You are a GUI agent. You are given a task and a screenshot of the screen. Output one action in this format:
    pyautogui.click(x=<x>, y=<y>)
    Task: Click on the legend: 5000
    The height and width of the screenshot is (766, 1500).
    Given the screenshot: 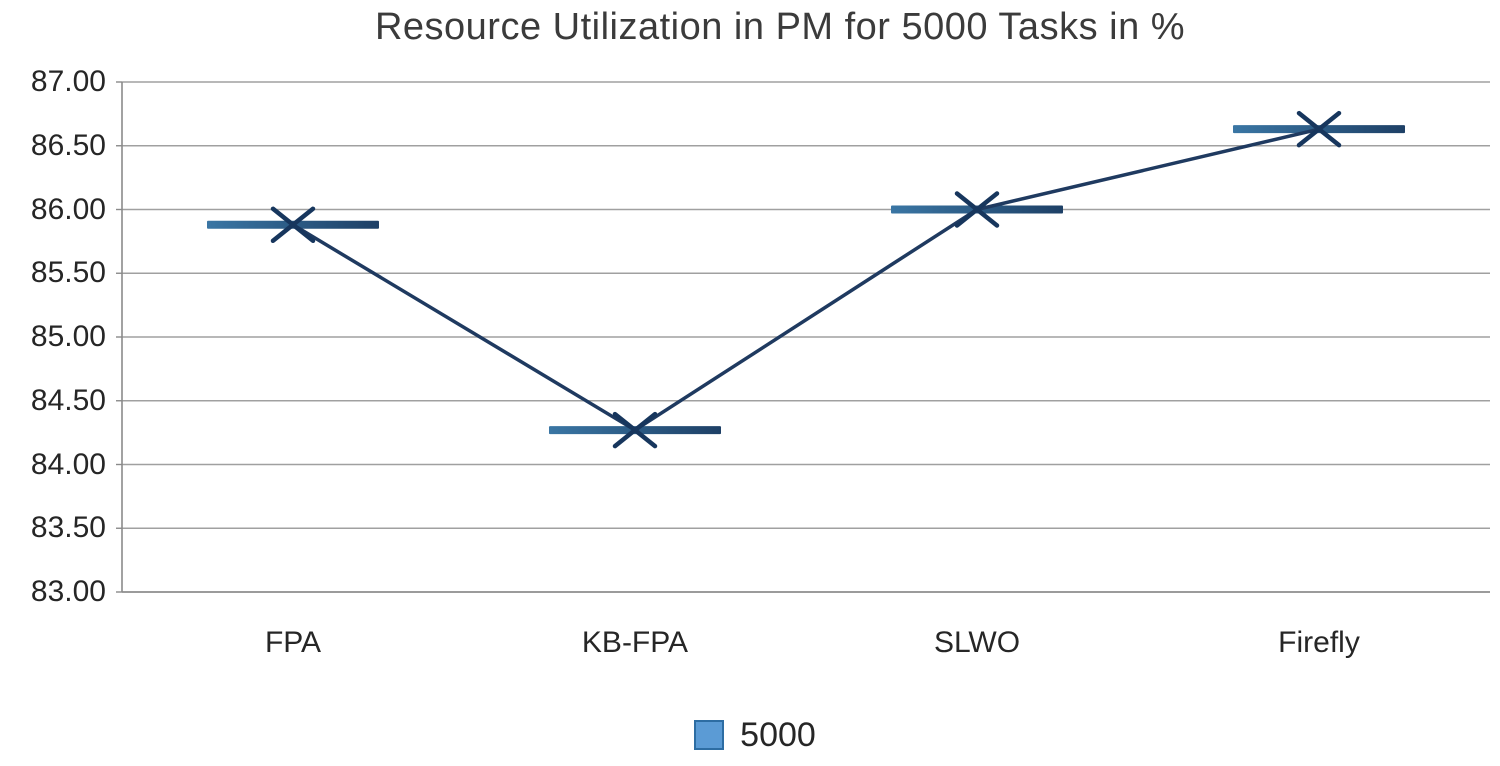 What is the action you would take?
    pyautogui.click(x=750, y=735)
    